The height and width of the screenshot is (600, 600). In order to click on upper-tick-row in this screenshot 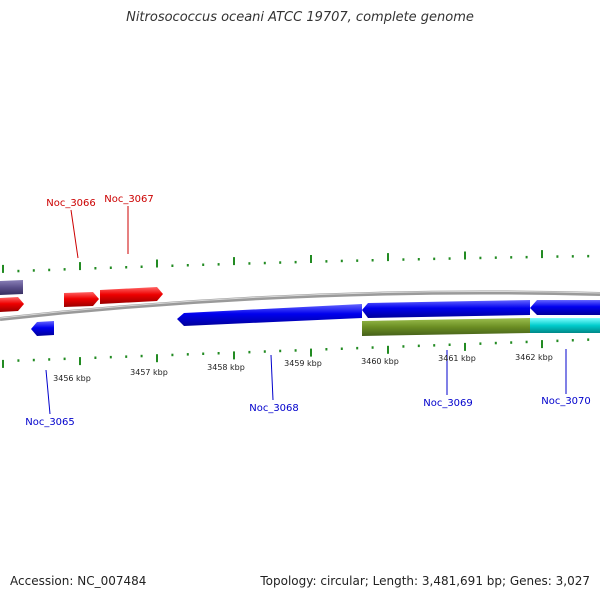, I will do `click(296, 261)`.